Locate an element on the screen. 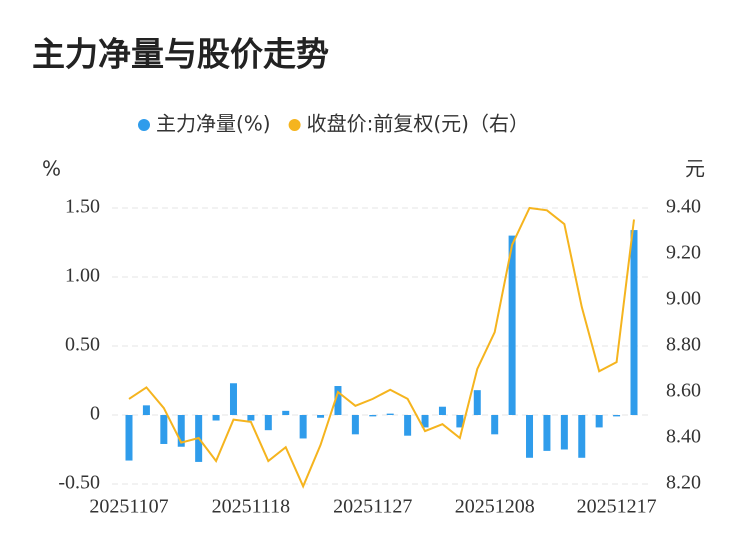  x-tick-label: 20251107 is located at coordinates (128, 507).